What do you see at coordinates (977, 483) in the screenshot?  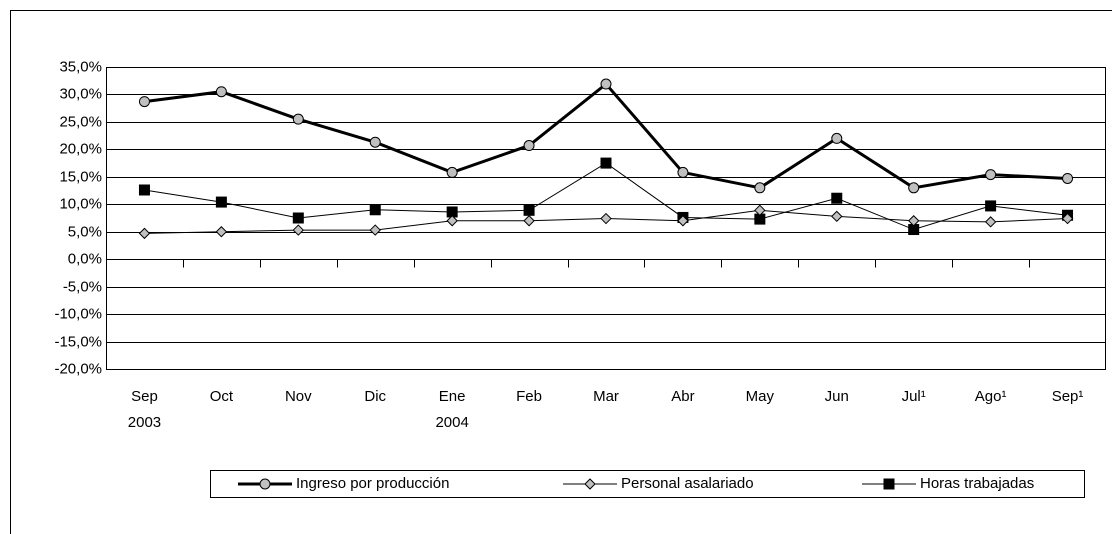 I see `legend-label: Horas trabajadas` at bounding box center [977, 483].